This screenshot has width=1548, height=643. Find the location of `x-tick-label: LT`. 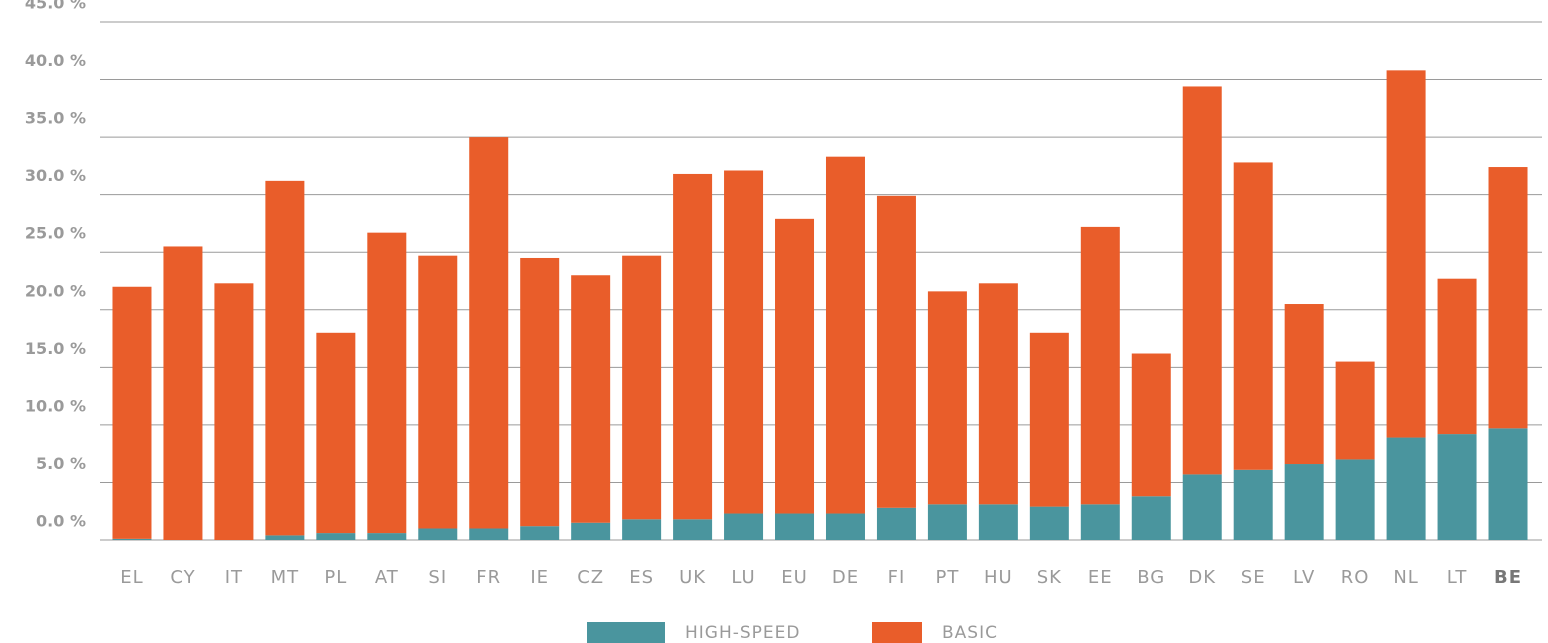

x-tick-label: LT is located at coordinates (1457, 577).